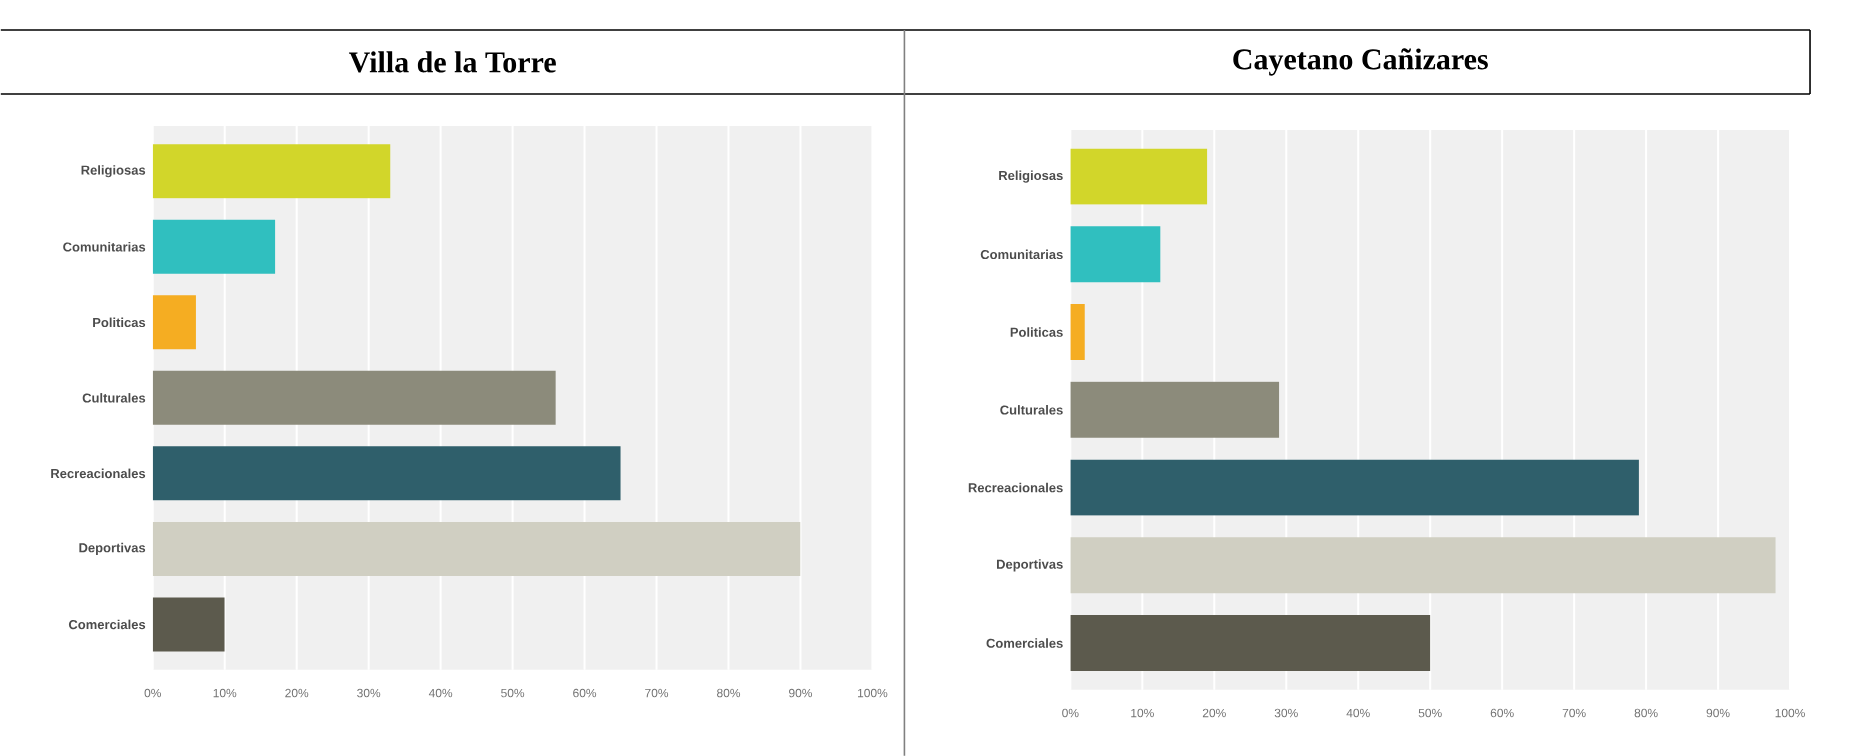 This screenshot has height=756, width=1850. What do you see at coordinates (452, 62) in the screenshot?
I see `chart-title: Villa de la Torre` at bounding box center [452, 62].